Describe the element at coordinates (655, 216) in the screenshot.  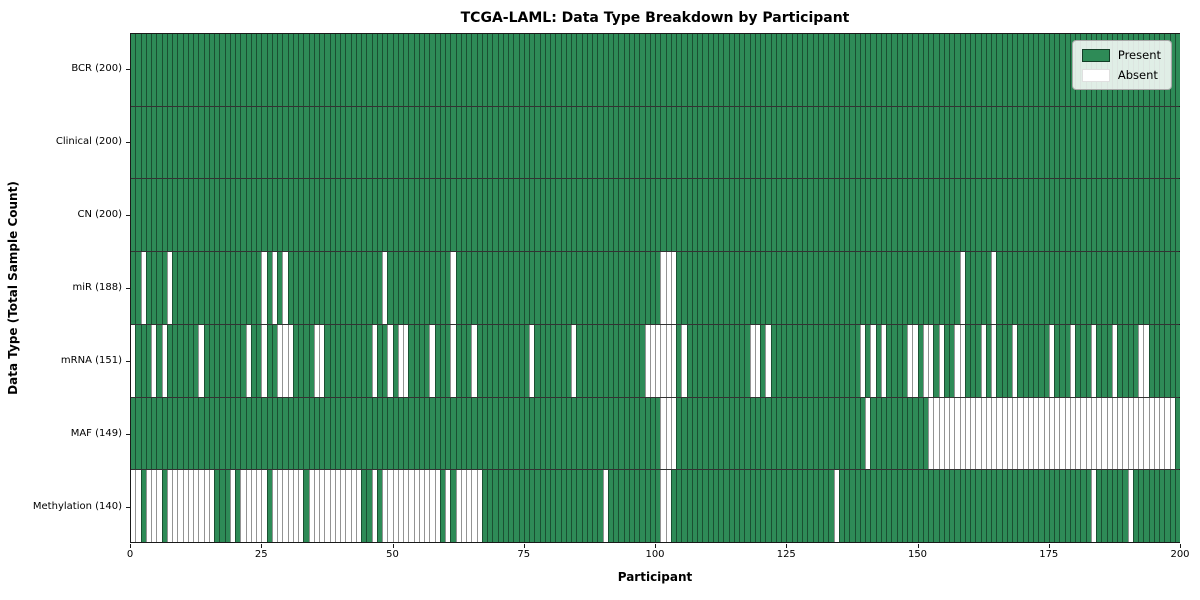
I see `matrix-row-cn` at that location.